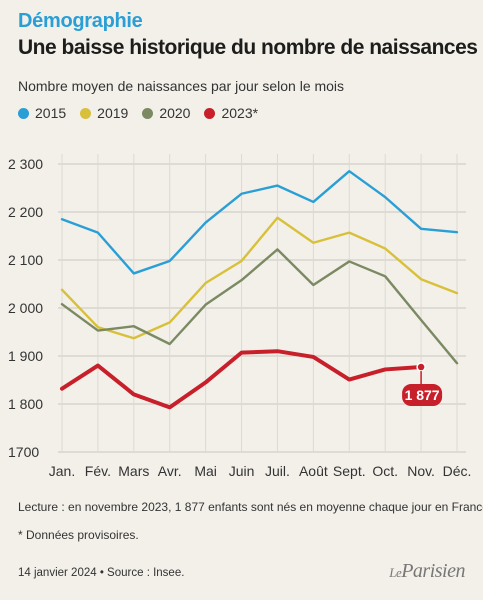 The height and width of the screenshot is (600, 483). Describe the element at coordinates (25, 164) in the screenshot. I see `y-tick-label: 2 300` at that location.